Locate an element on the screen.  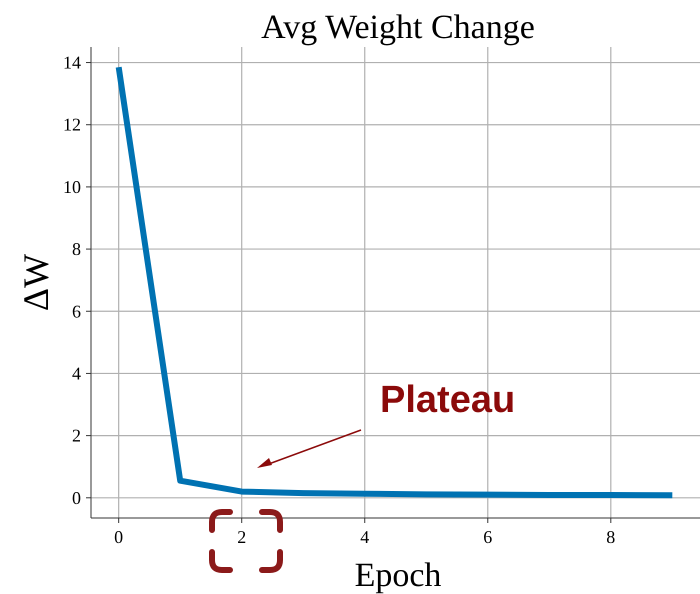
y-tick-label: 8 is located at coordinates (76, 249).